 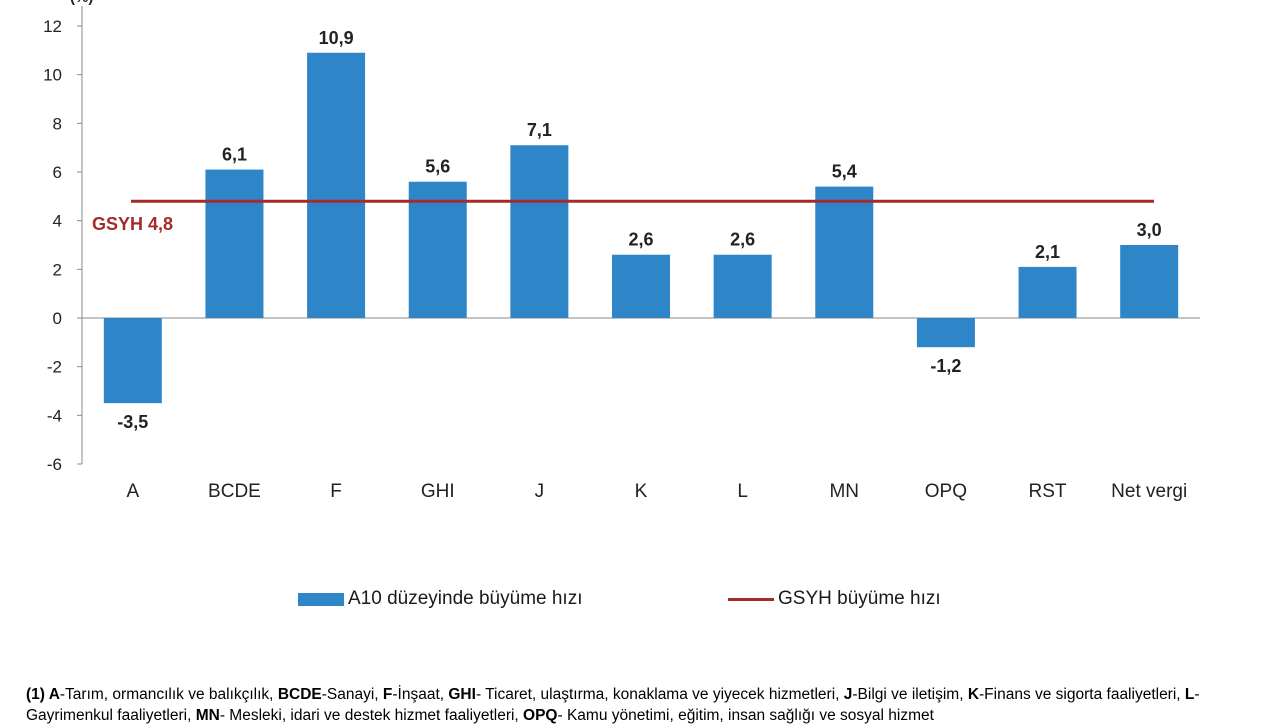 I want to click on data-label: 7,1, so click(x=539, y=130).